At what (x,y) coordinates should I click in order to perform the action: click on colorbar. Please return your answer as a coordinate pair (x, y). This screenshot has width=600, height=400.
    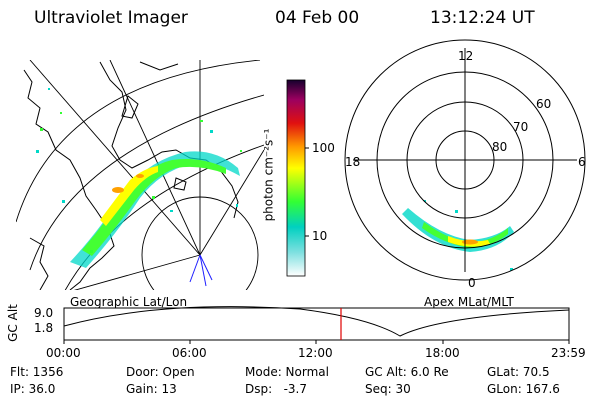
    Looking at the image, I should click on (296, 178).